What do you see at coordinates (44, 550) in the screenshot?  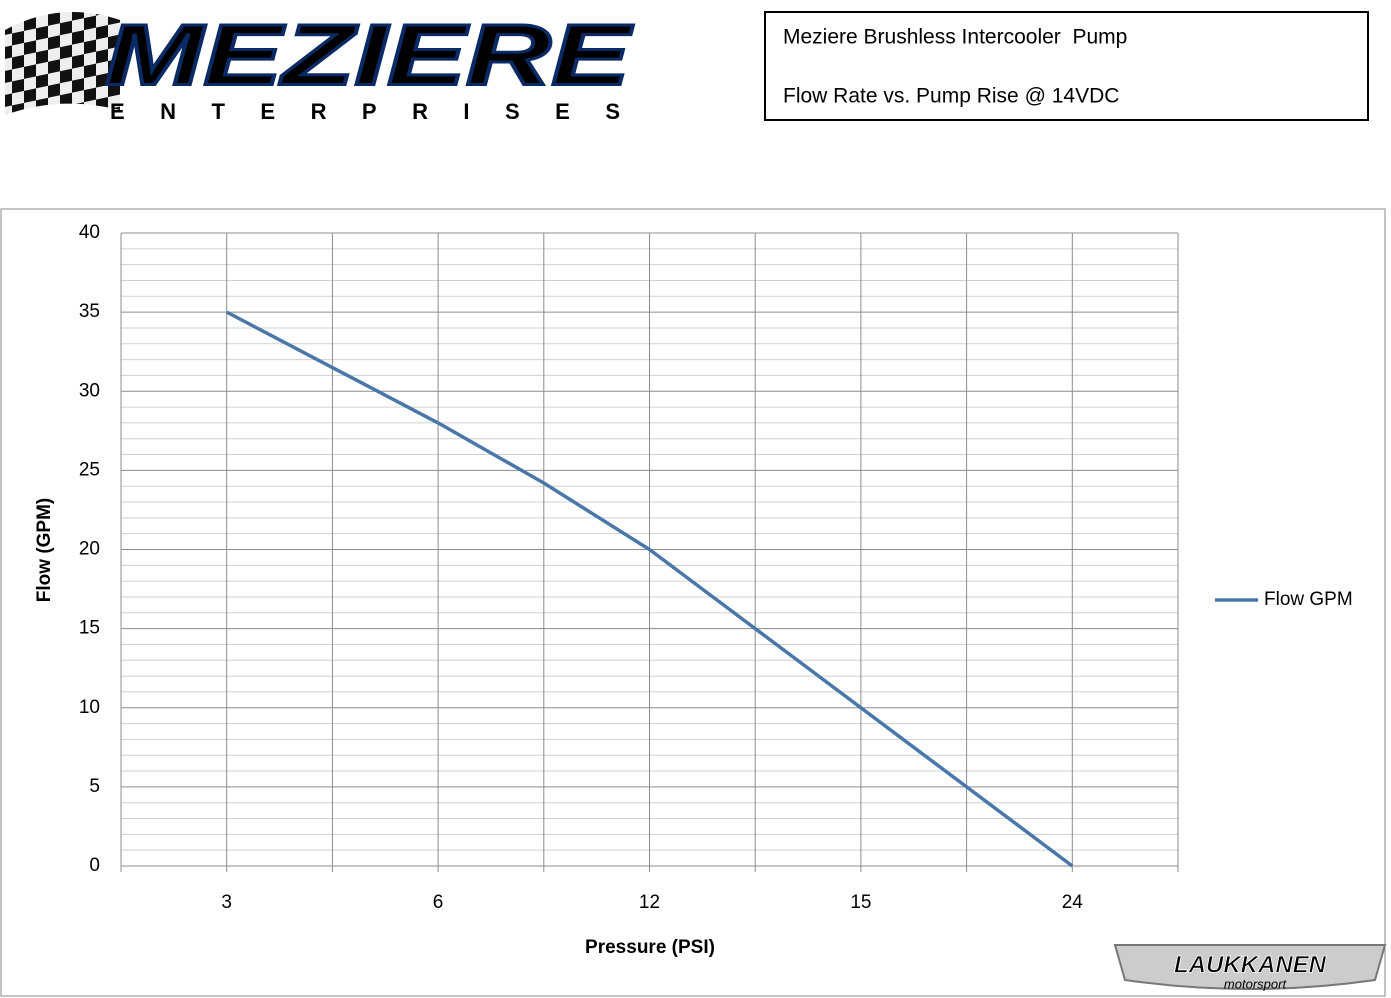 I see `y-axis-title: Flow (GPM)` at bounding box center [44, 550].